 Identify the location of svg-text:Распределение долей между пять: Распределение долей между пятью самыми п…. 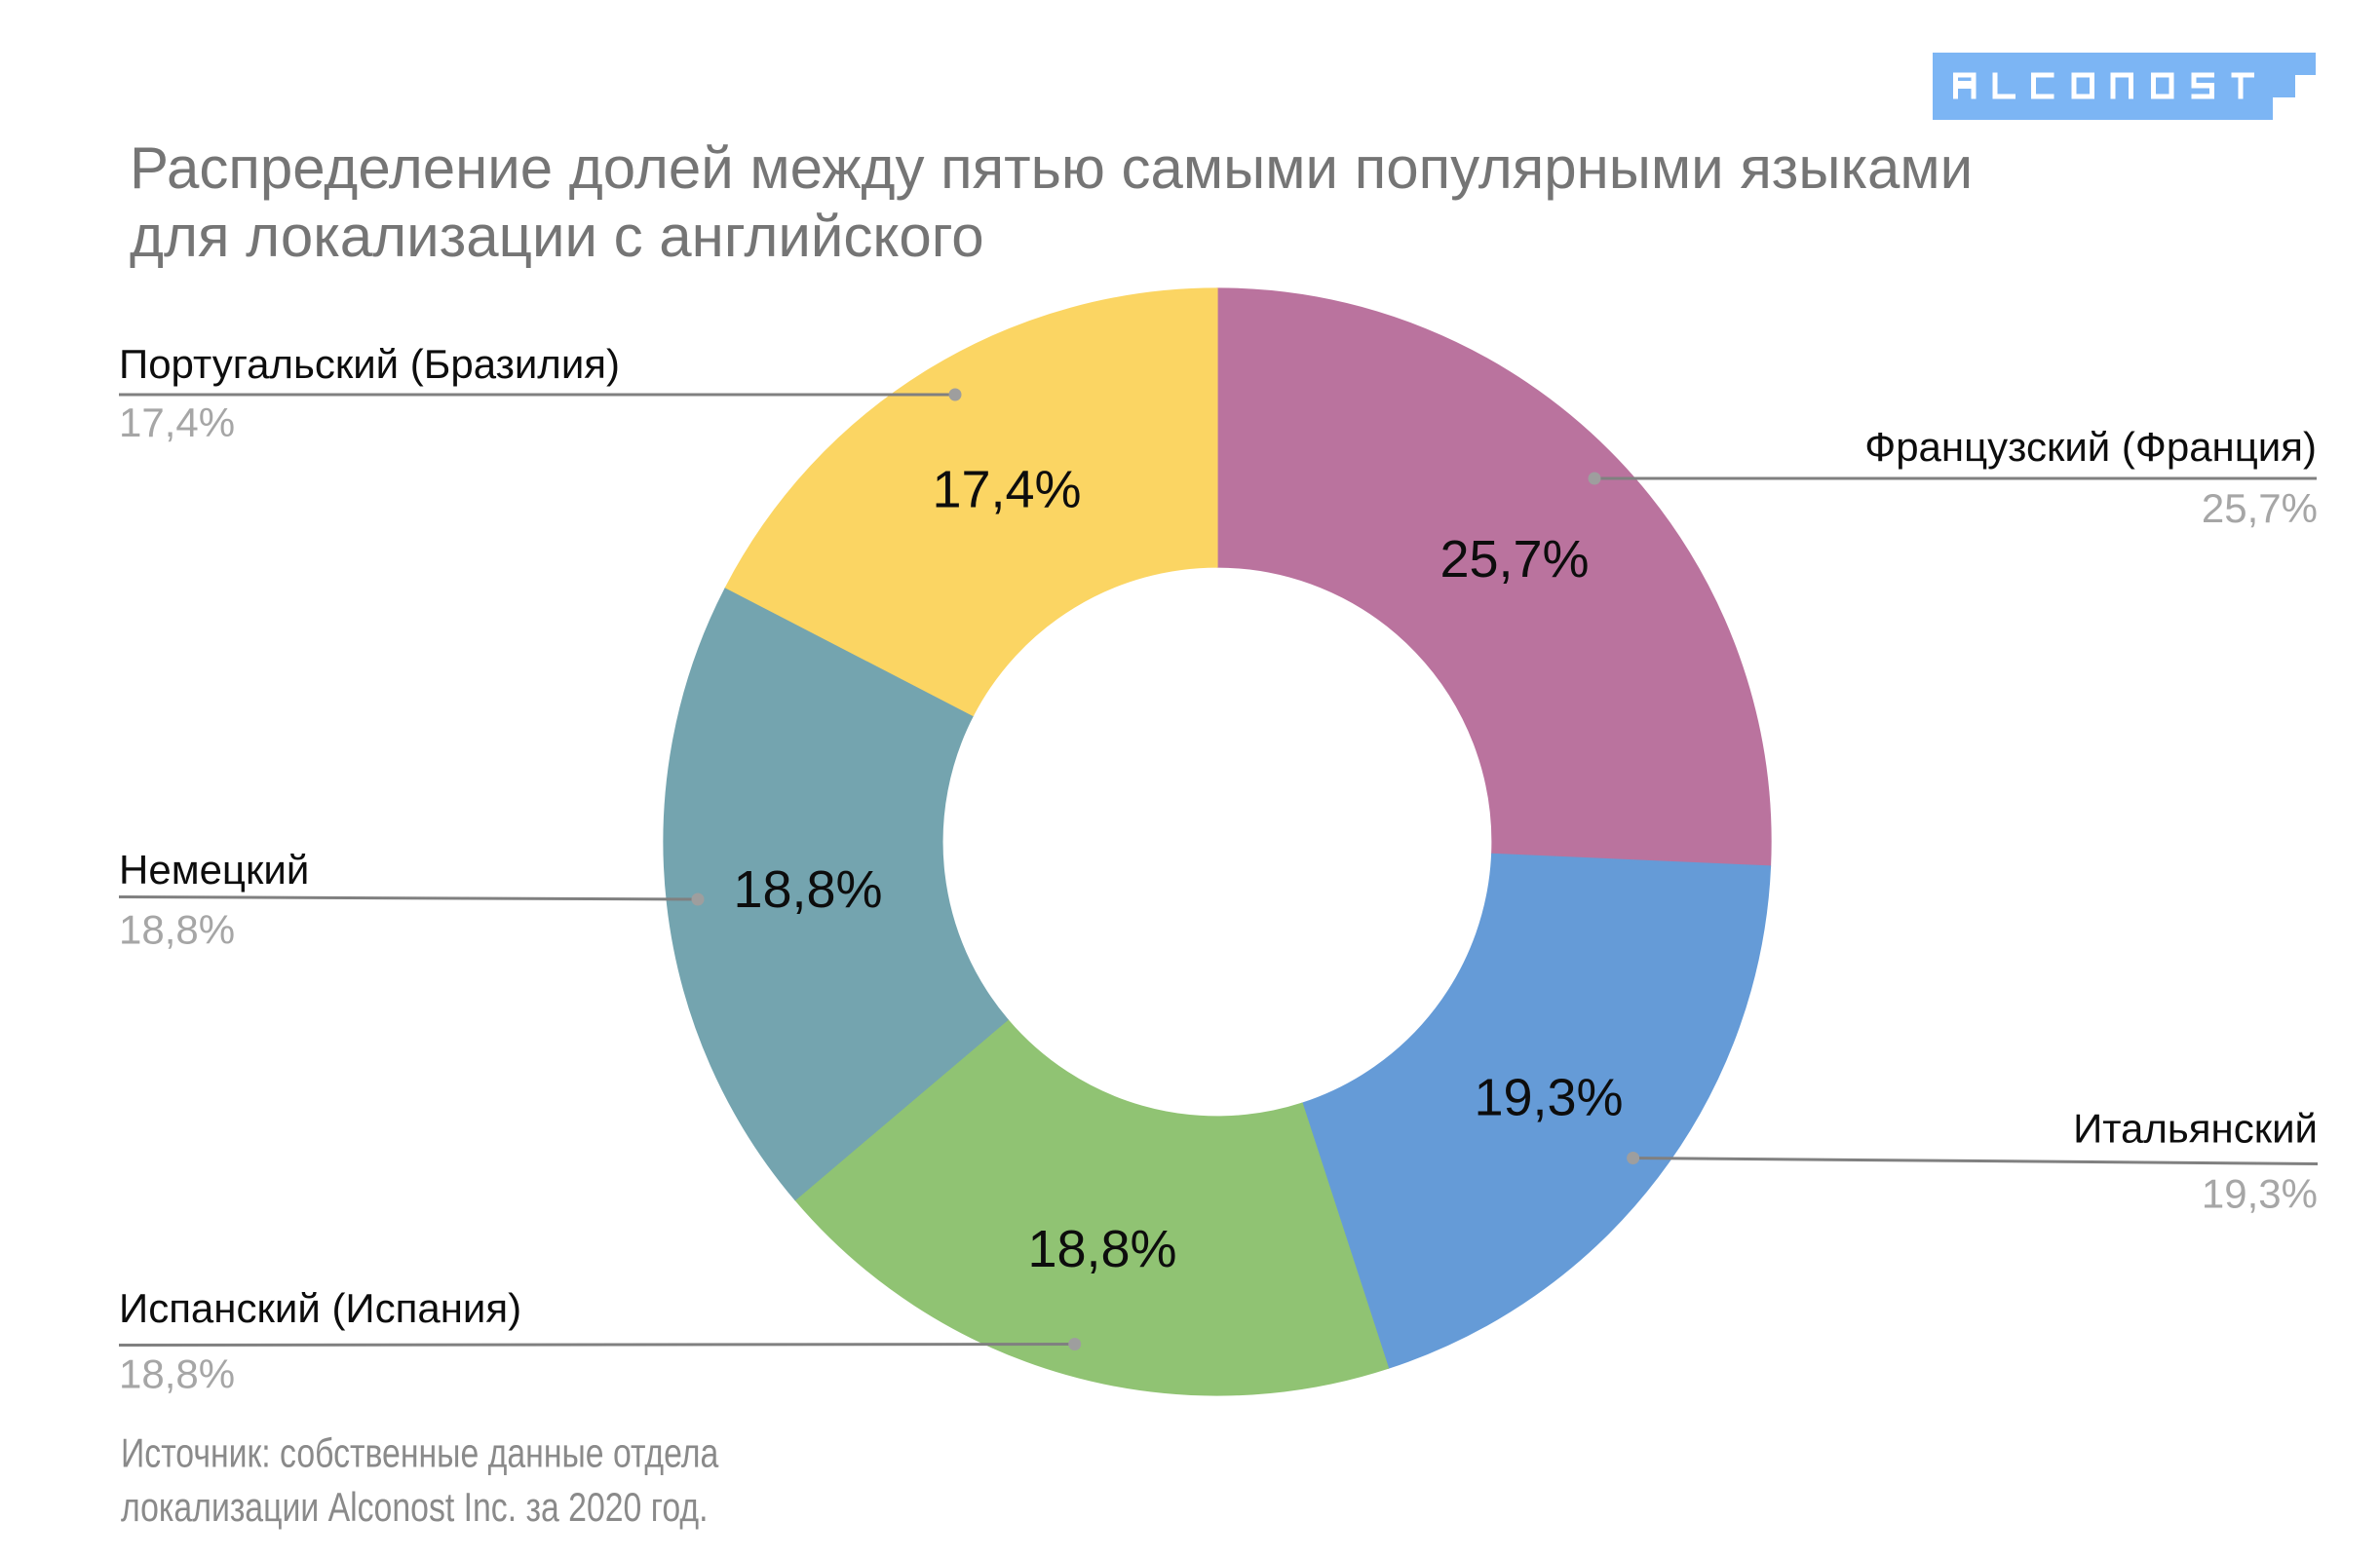
(1051, 168).